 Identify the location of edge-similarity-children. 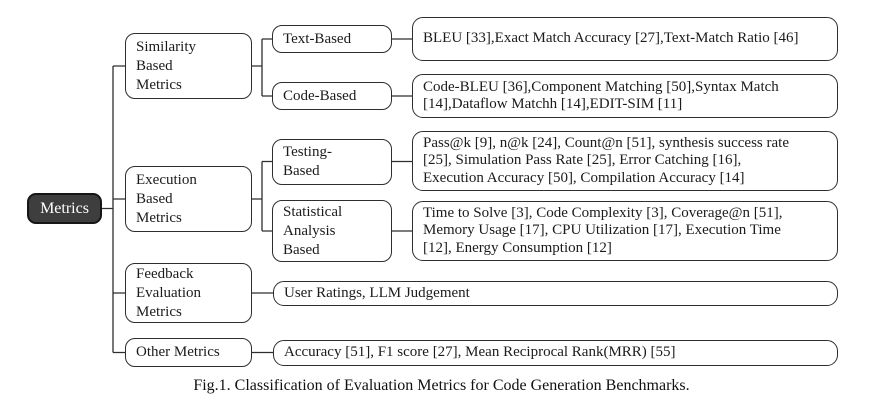
(332, 67).